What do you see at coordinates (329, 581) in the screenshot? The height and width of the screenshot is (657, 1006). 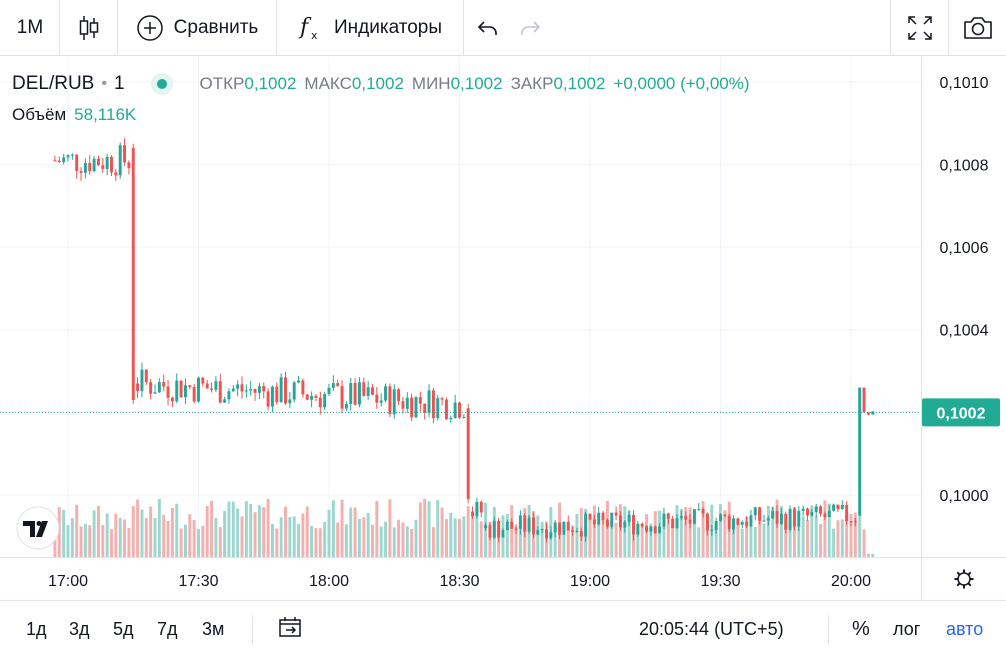 I see `time-tick-label: 18:00` at bounding box center [329, 581].